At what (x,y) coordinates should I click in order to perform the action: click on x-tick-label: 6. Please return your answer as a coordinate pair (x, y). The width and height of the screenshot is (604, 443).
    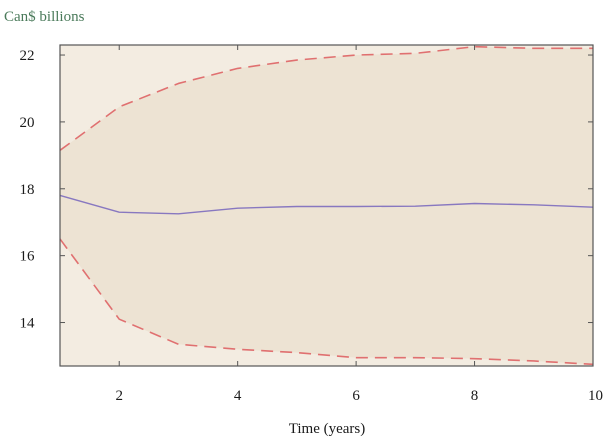
    Looking at the image, I should click on (356, 396).